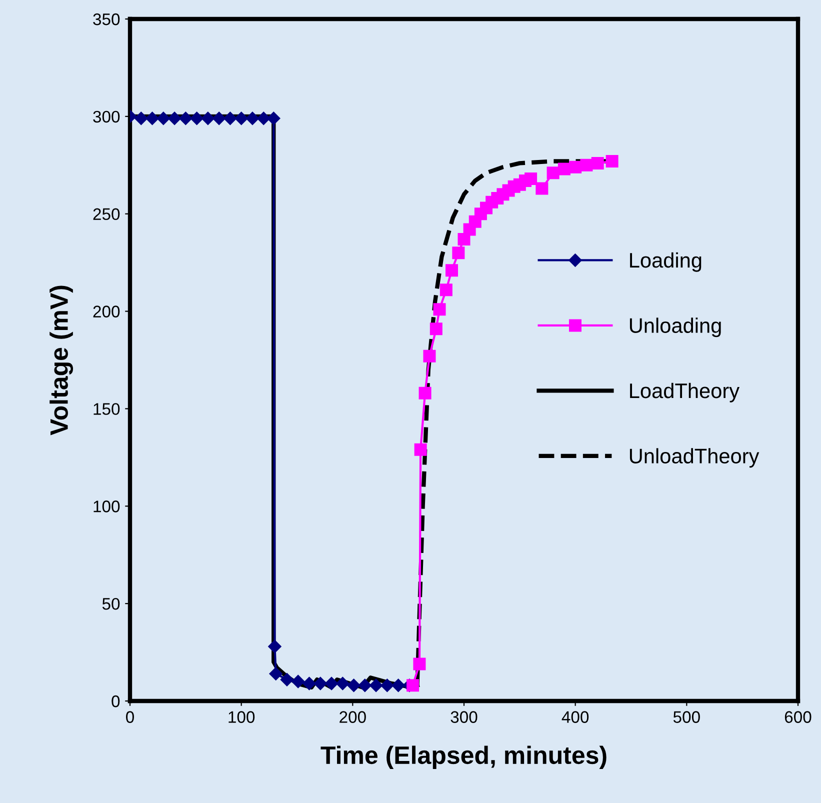  Describe the element at coordinates (62, 361) in the screenshot. I see `y-axis-title: Voltage (mV)` at that location.